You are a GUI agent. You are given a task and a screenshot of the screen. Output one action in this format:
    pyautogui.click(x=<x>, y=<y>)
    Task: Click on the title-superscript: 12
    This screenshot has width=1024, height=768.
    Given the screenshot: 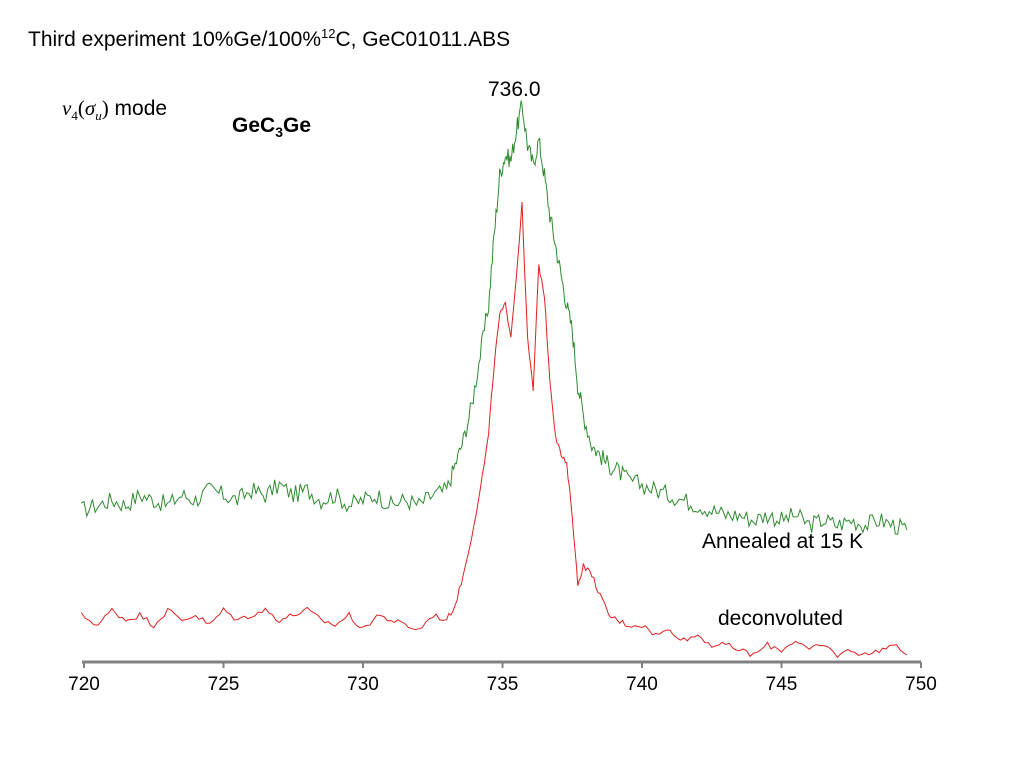 What is the action you would take?
    pyautogui.click(x=328, y=33)
    